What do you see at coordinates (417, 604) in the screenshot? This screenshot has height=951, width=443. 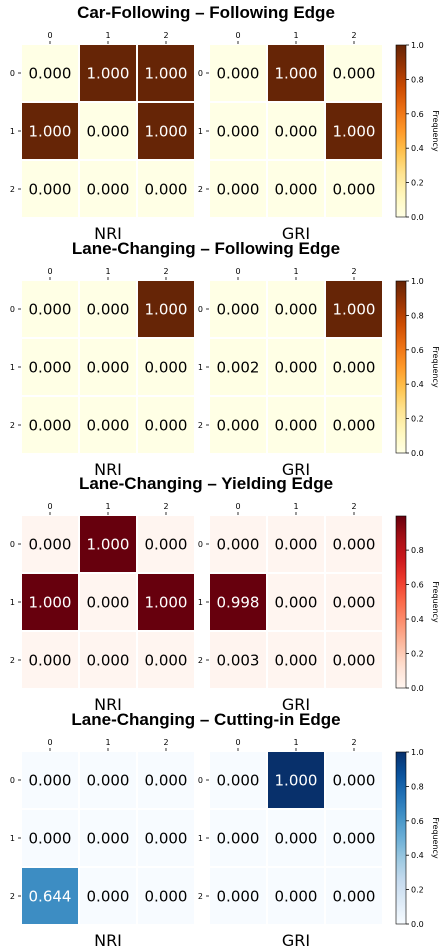 I see `colorbar: 0.0 0.2 0.4 0.6 0.8 Frequency` at bounding box center [417, 604].